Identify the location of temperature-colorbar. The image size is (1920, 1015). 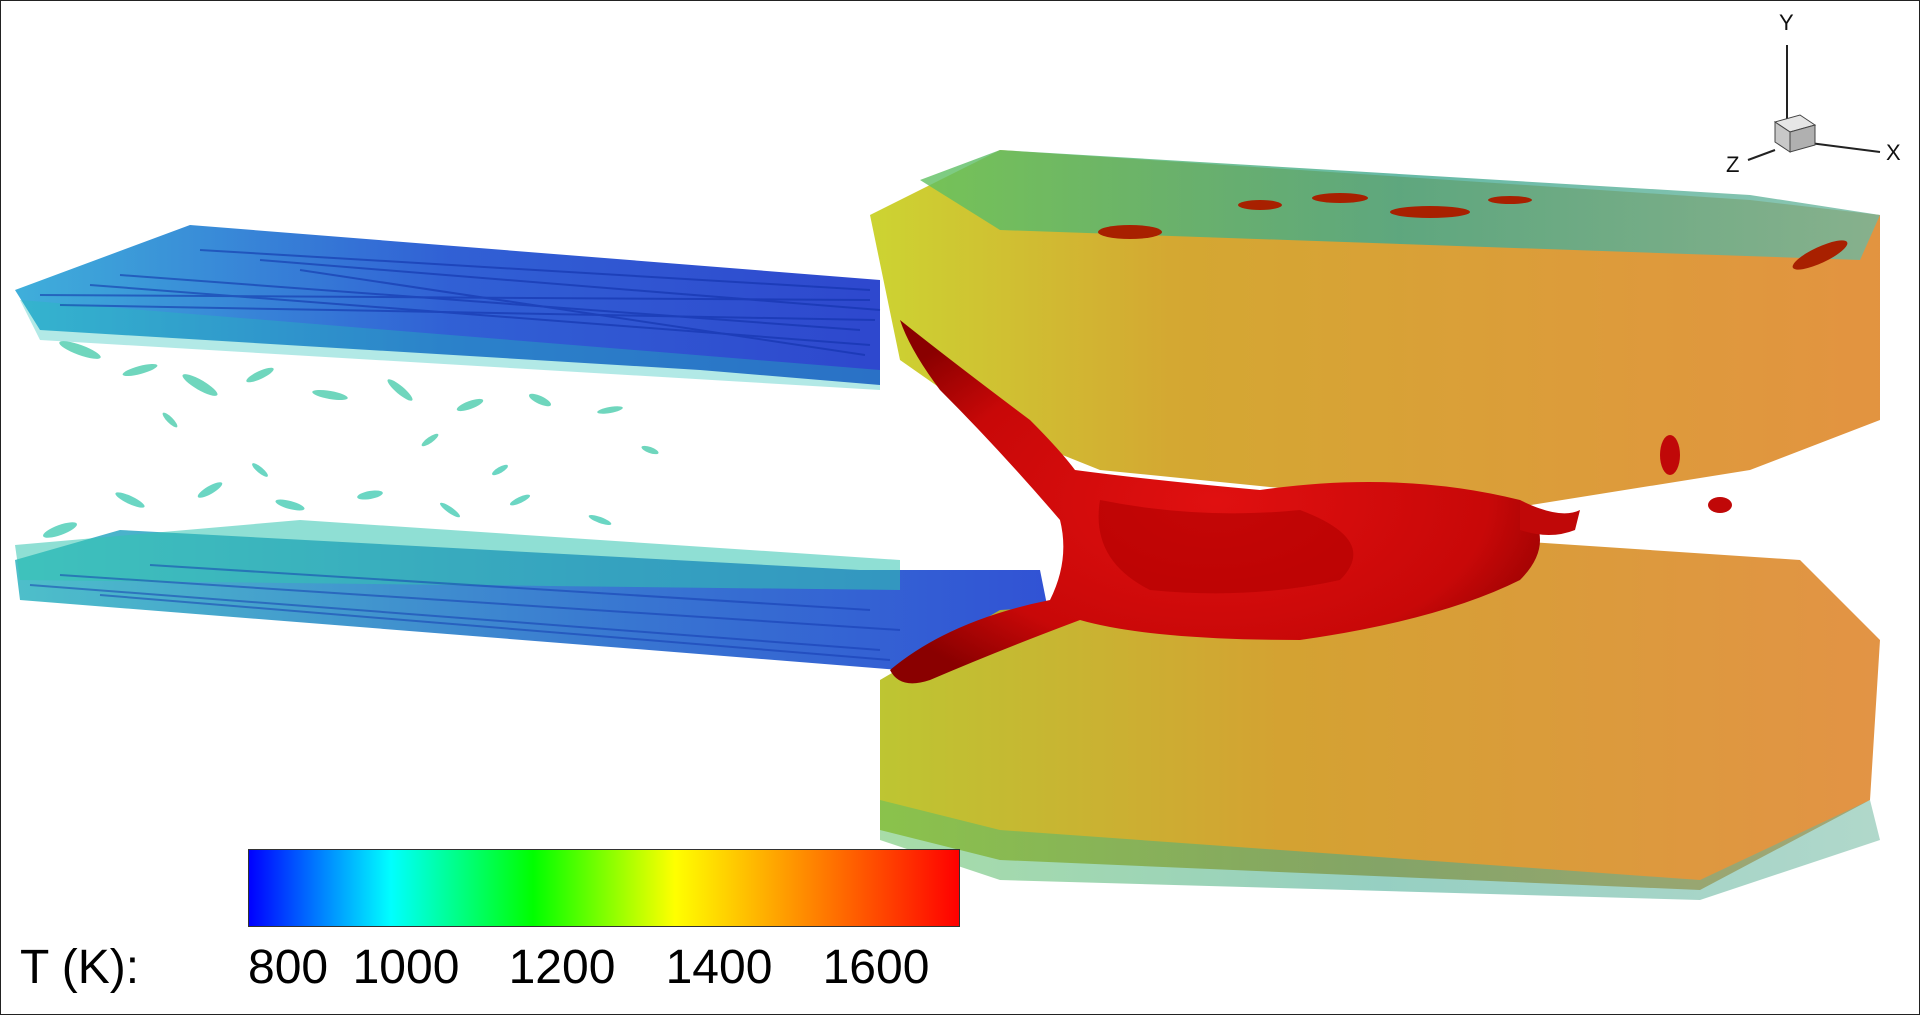
(604, 888).